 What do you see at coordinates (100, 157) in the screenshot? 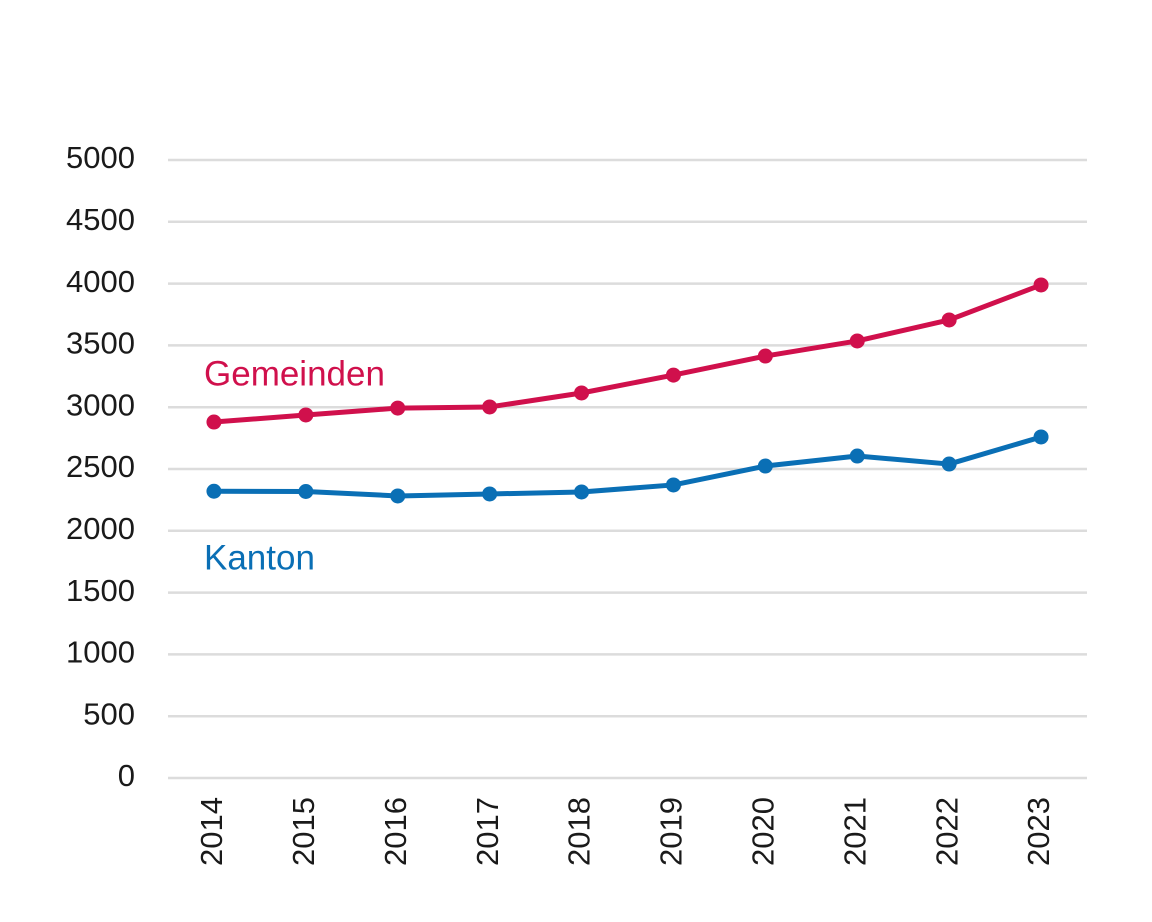
I see `y-tick-label: 5000` at bounding box center [100, 157].